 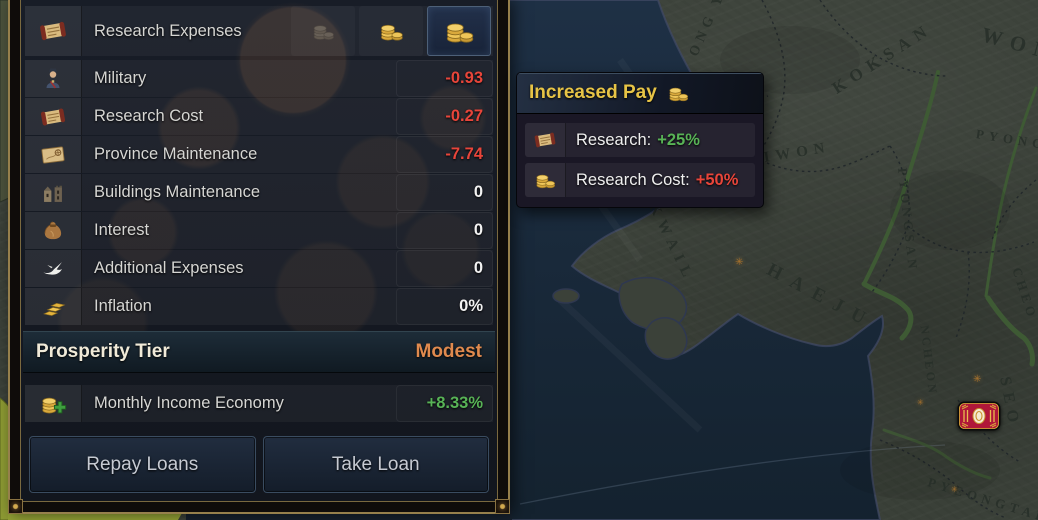 I want to click on expense-row-inflation: Inflation 0%, so click(x=259, y=306).